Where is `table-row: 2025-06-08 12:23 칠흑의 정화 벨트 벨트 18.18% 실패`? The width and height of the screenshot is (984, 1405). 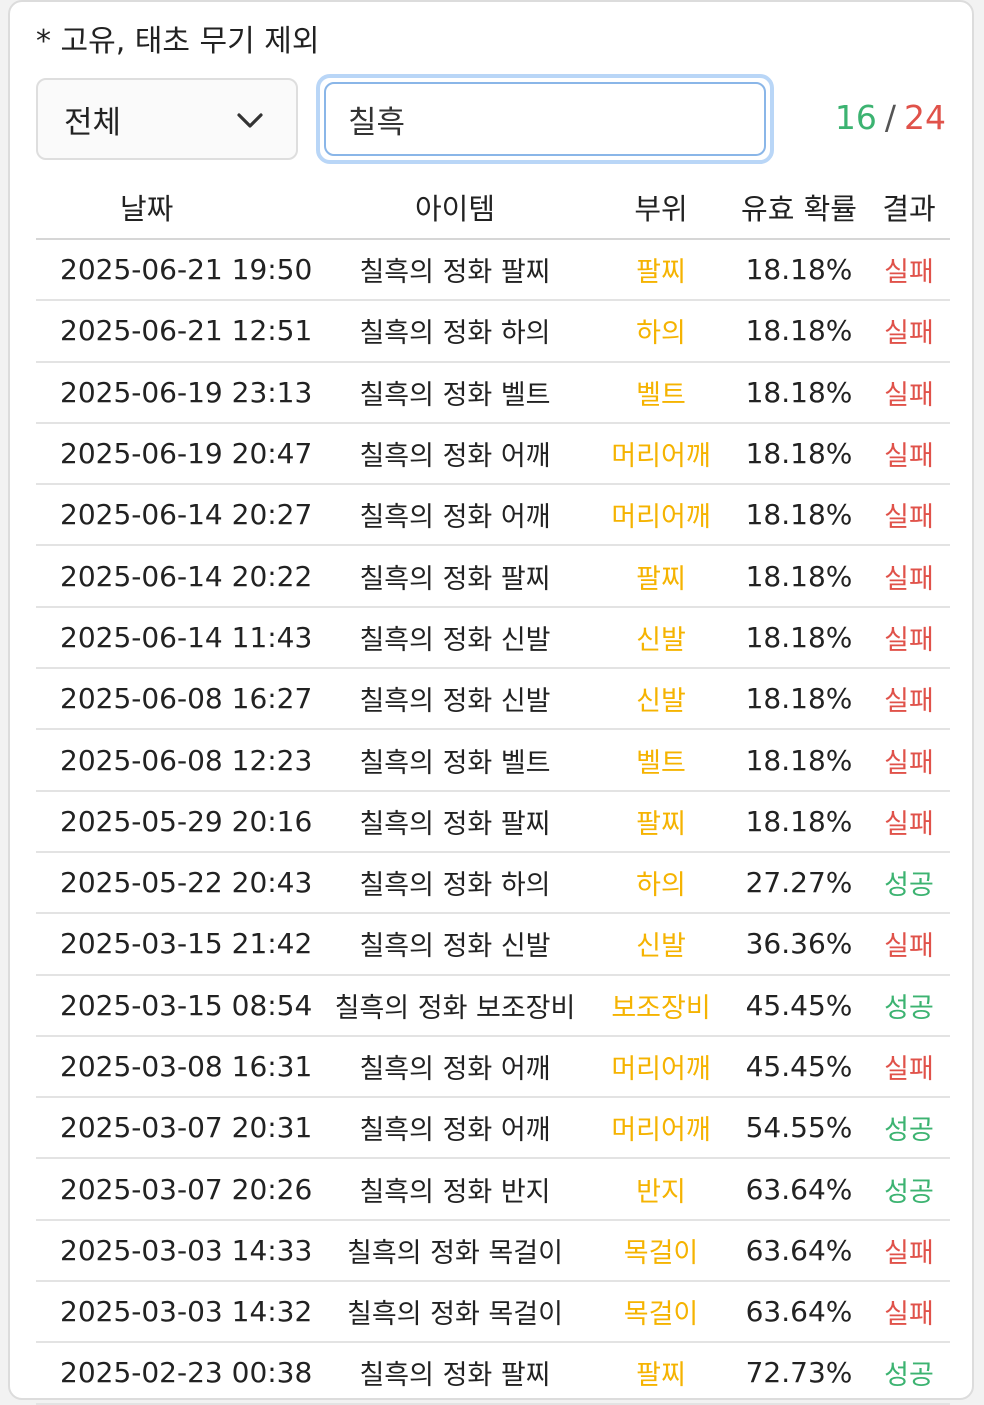
table-row: 2025-06-08 12:23 칠흑의 정화 벨트 벨트 18.18% 실패 is located at coordinates (493, 760).